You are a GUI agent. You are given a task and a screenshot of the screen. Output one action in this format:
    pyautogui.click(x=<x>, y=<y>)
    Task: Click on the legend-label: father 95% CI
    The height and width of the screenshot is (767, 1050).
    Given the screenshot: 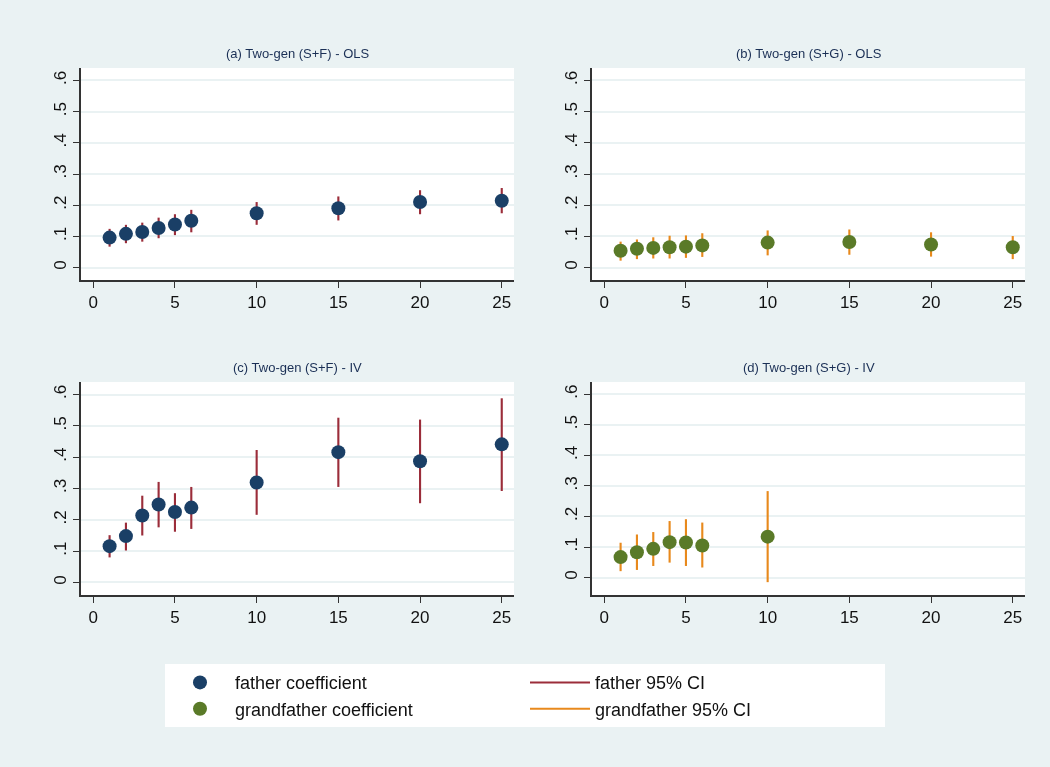 What is the action you would take?
    pyautogui.click(x=650, y=683)
    